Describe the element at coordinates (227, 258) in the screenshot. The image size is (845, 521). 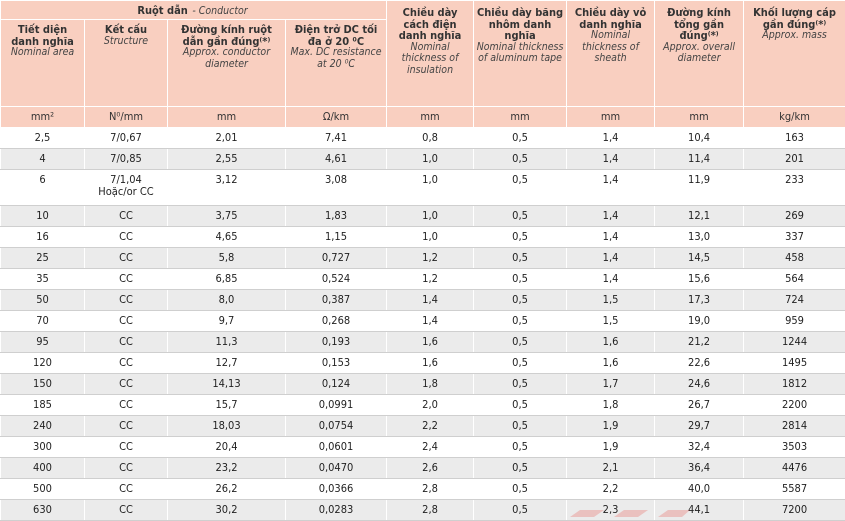
I see `table-cell: 5,8` at that location.